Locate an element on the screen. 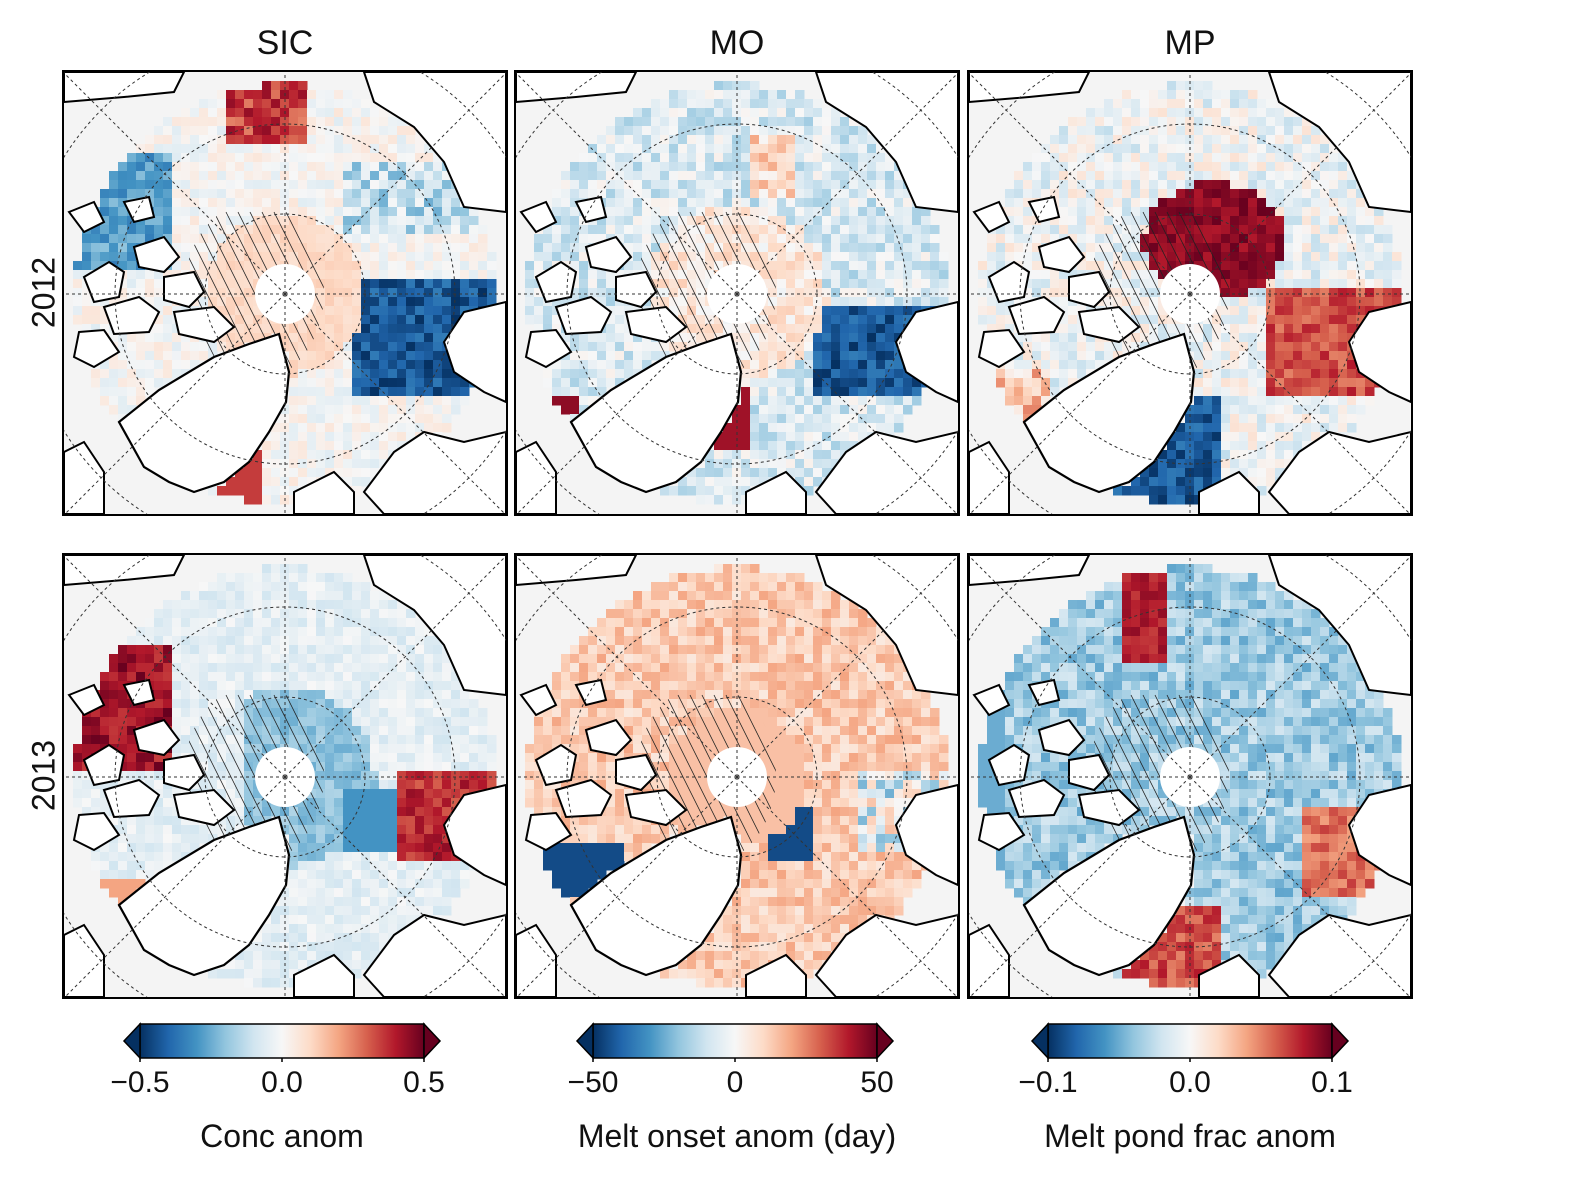 Image resolution: width=1590 pixels, height=1192 pixels. map-2013-sic is located at coordinates (285, 776).